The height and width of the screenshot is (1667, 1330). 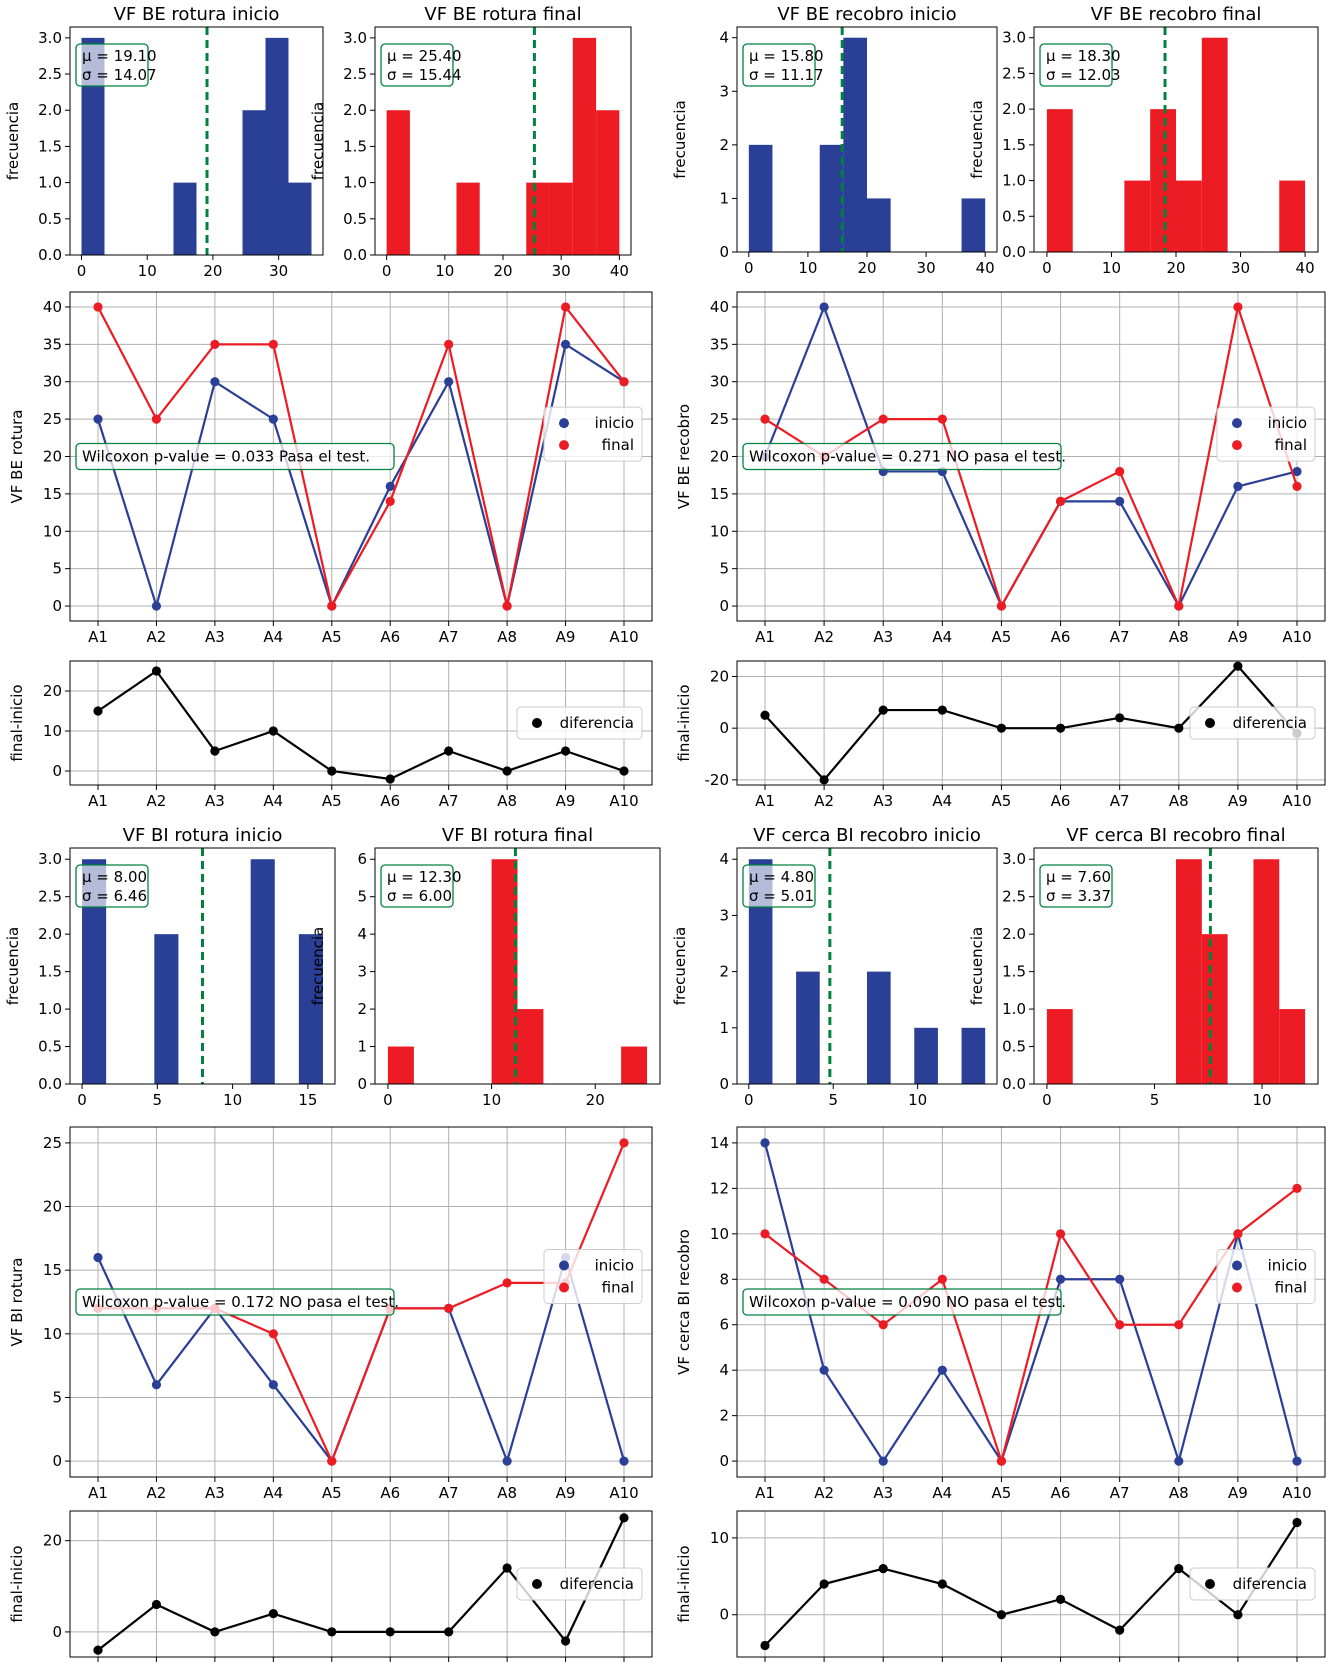 I want to click on series-line-inicio, so click(x=360, y=476).